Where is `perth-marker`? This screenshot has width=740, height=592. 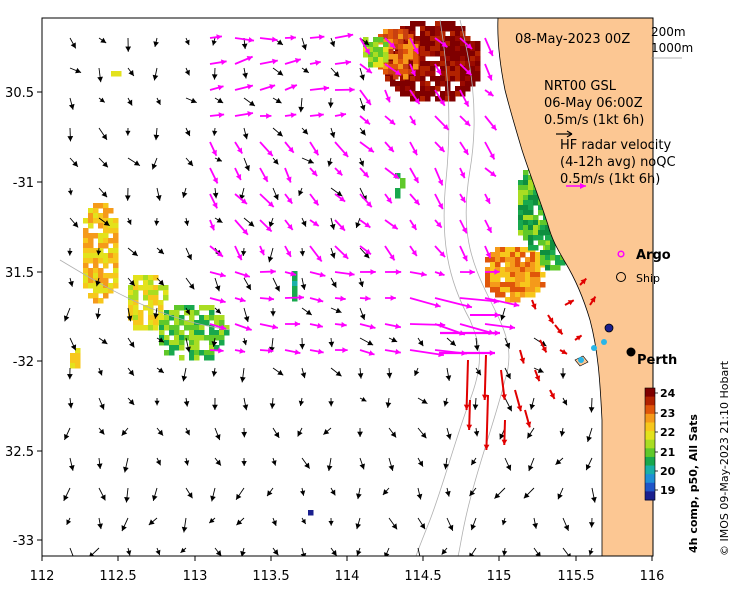
perth-marker is located at coordinates (631, 352).